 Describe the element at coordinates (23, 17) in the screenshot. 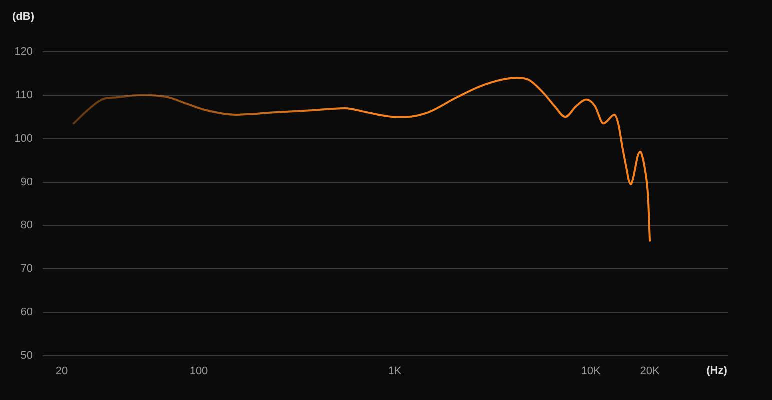

I see `y-axis-title: (dB)` at that location.